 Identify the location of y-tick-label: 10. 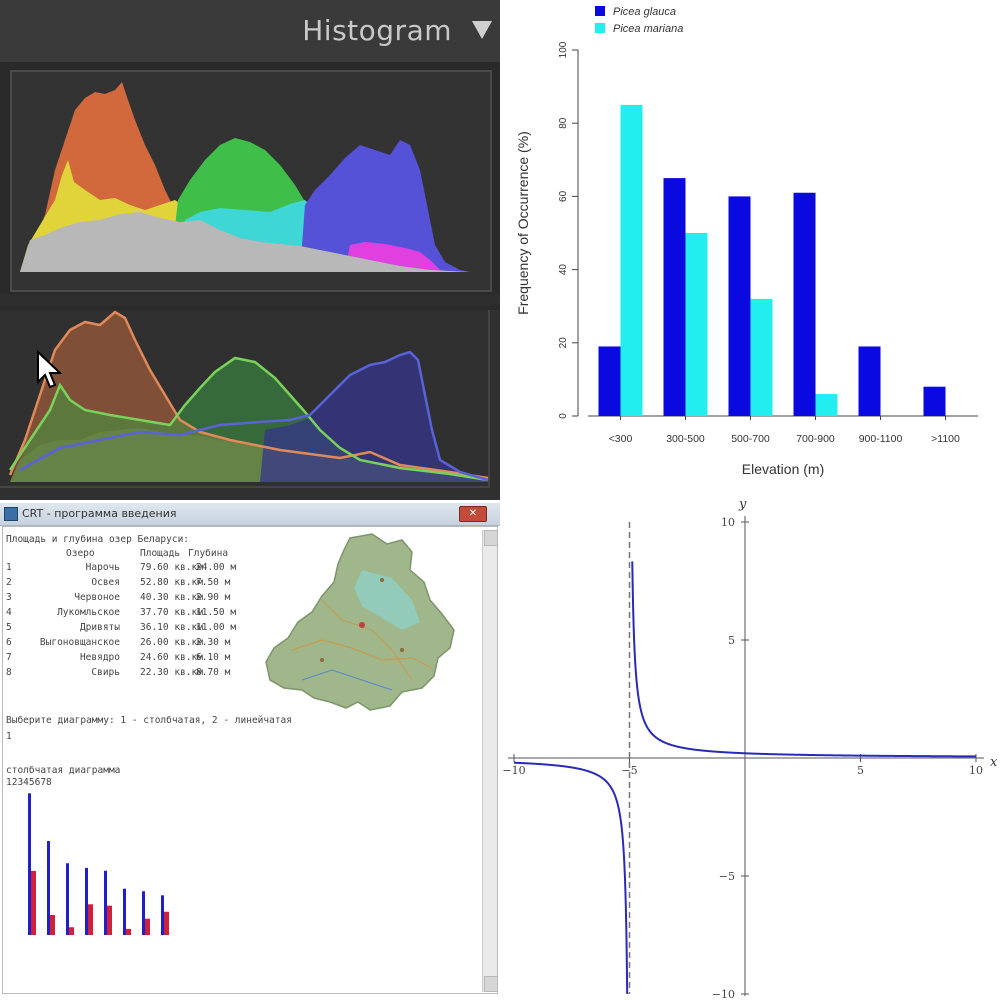
(728, 522).